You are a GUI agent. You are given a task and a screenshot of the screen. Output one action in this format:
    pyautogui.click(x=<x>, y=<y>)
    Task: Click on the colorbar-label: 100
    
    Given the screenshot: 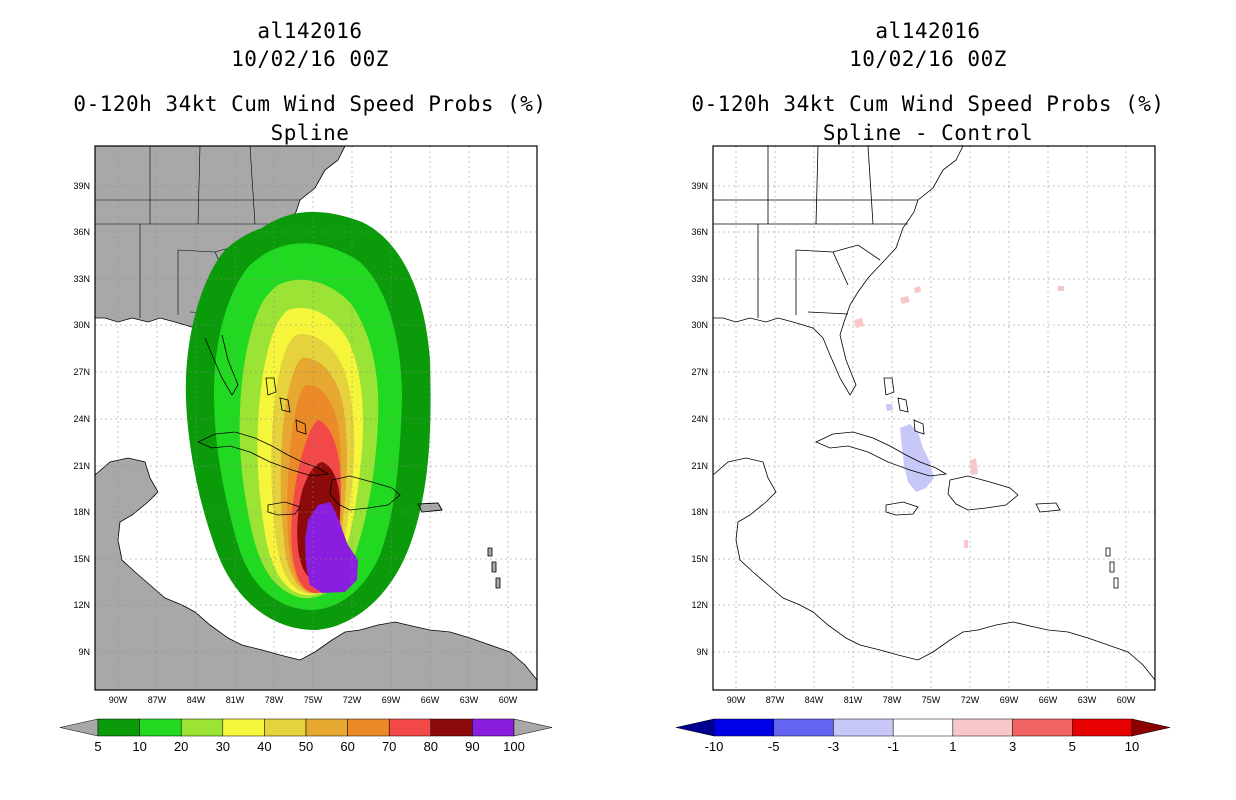 What is the action you would take?
    pyautogui.click(x=514, y=746)
    